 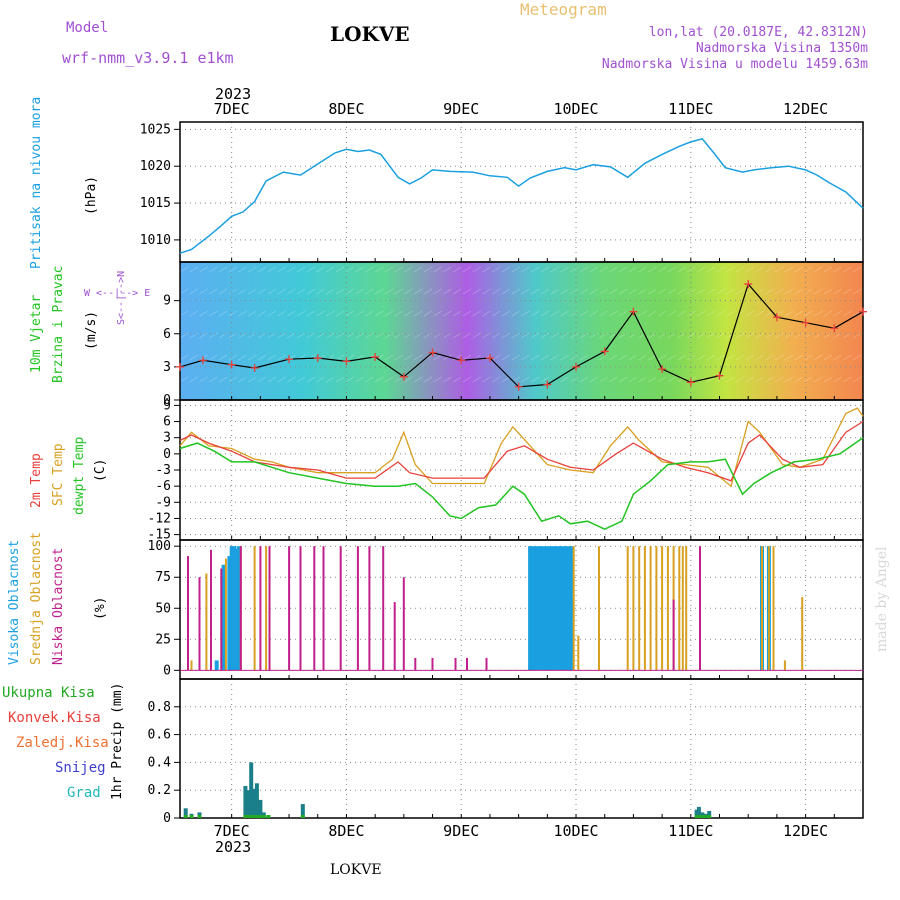 What do you see at coordinates (356, 870) in the screenshot?
I see `footer-station: LOKVE` at bounding box center [356, 870].